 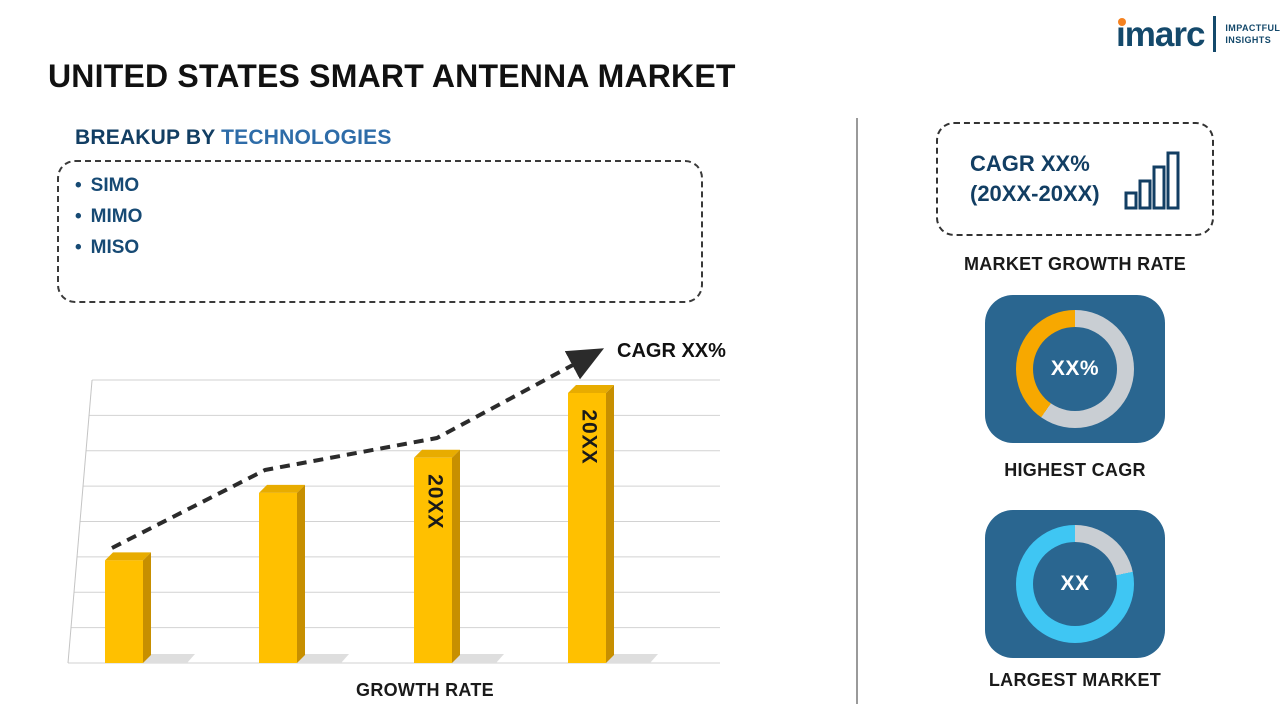 What do you see at coordinates (116, 216) in the screenshot?
I see `list-item-label: MIMO` at bounding box center [116, 216].